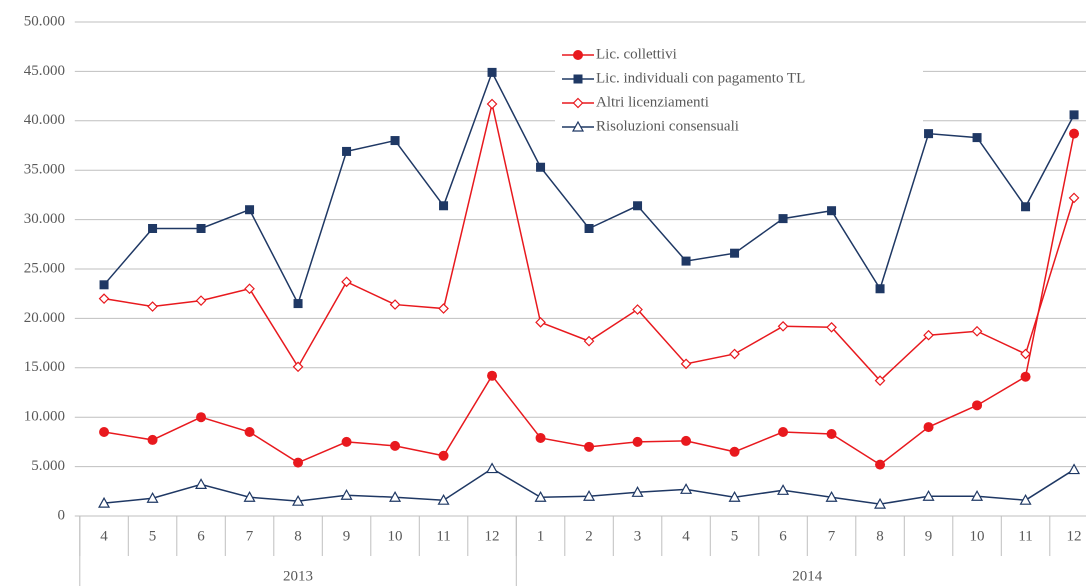 This screenshot has width=1086, height=586. I want to click on x-tick-label: 2, so click(589, 536).